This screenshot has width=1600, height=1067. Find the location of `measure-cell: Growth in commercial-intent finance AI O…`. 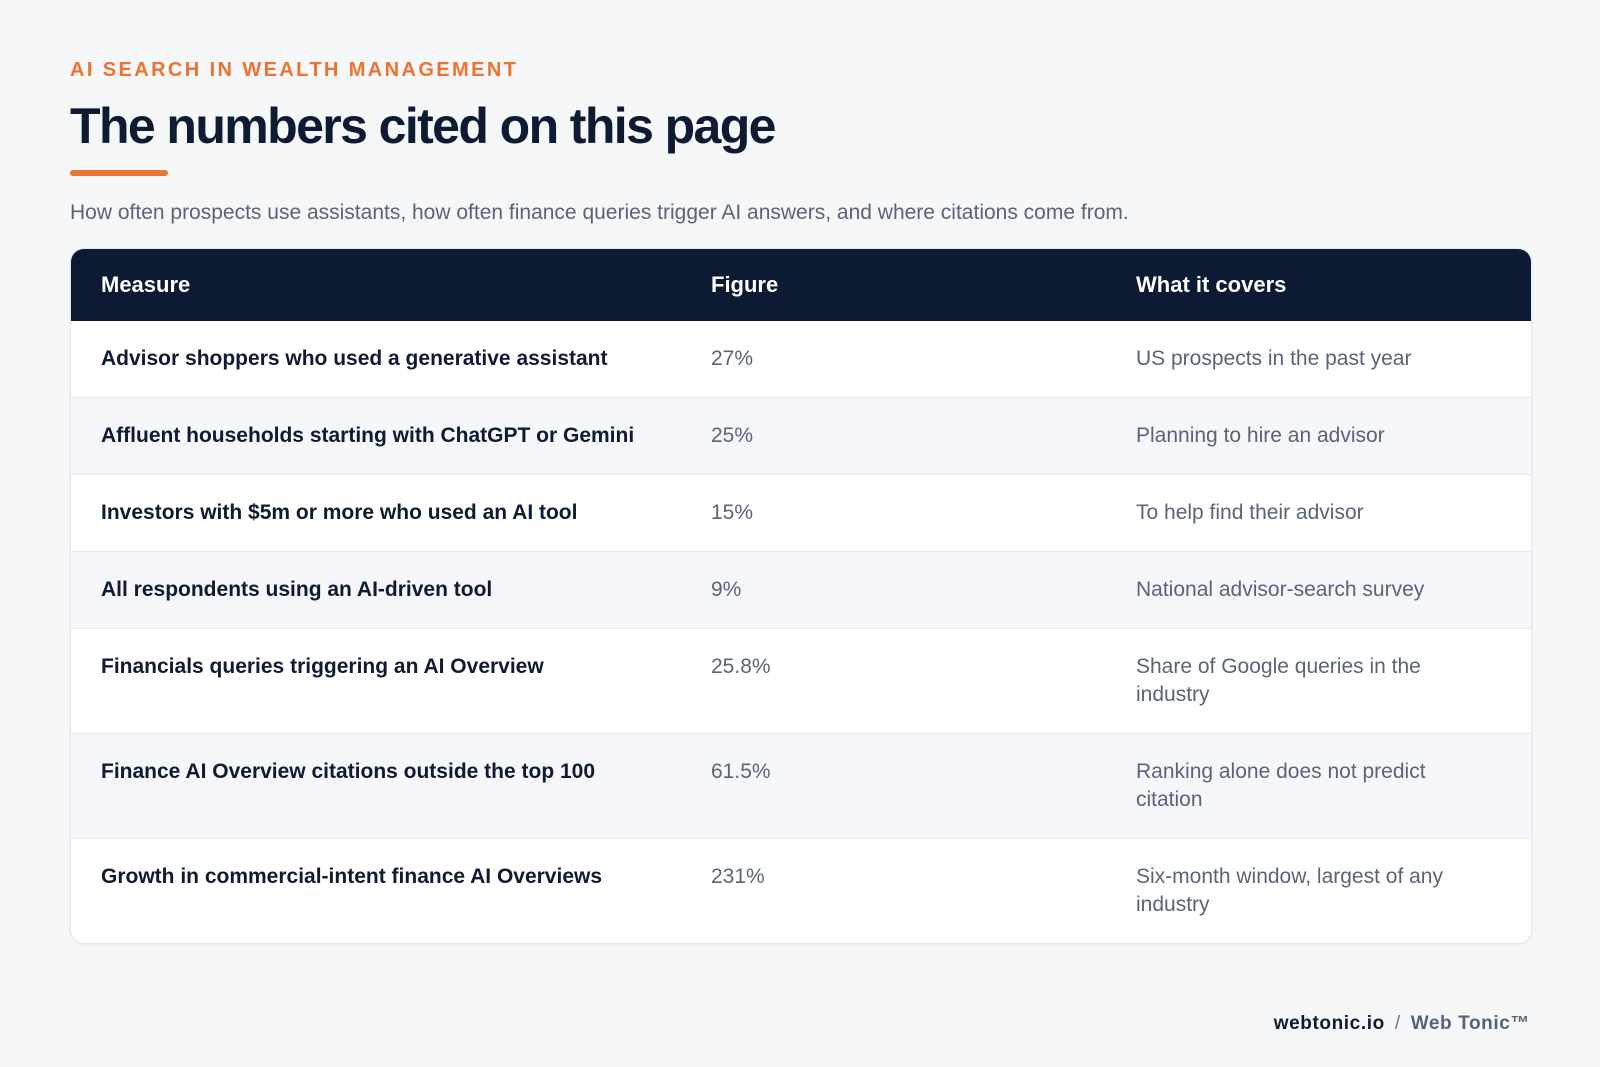

measure-cell: Growth in commercial-intent finance AI O… is located at coordinates (352, 876).